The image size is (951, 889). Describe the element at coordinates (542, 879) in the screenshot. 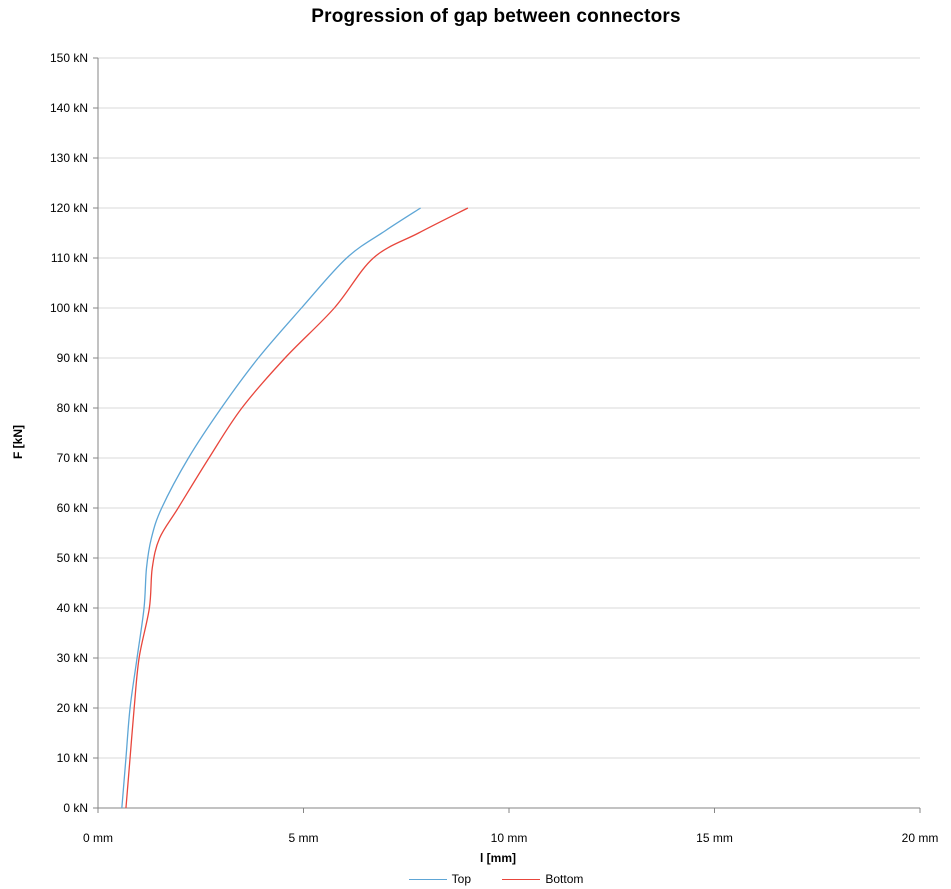

I see `legend-item-bottom: Bottom` at that location.